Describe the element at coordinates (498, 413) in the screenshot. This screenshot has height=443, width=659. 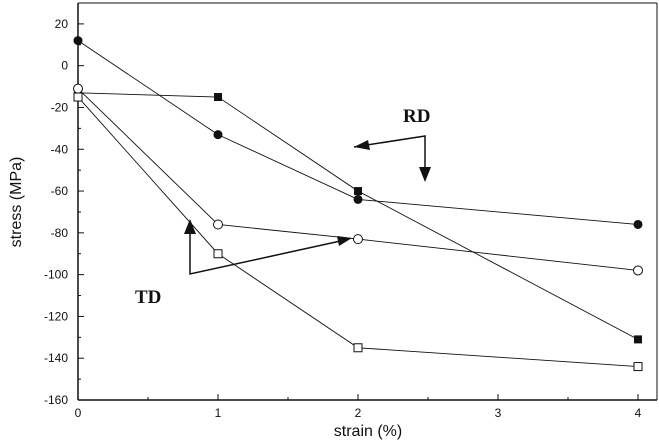
I see `x-tick-label: 3` at that location.